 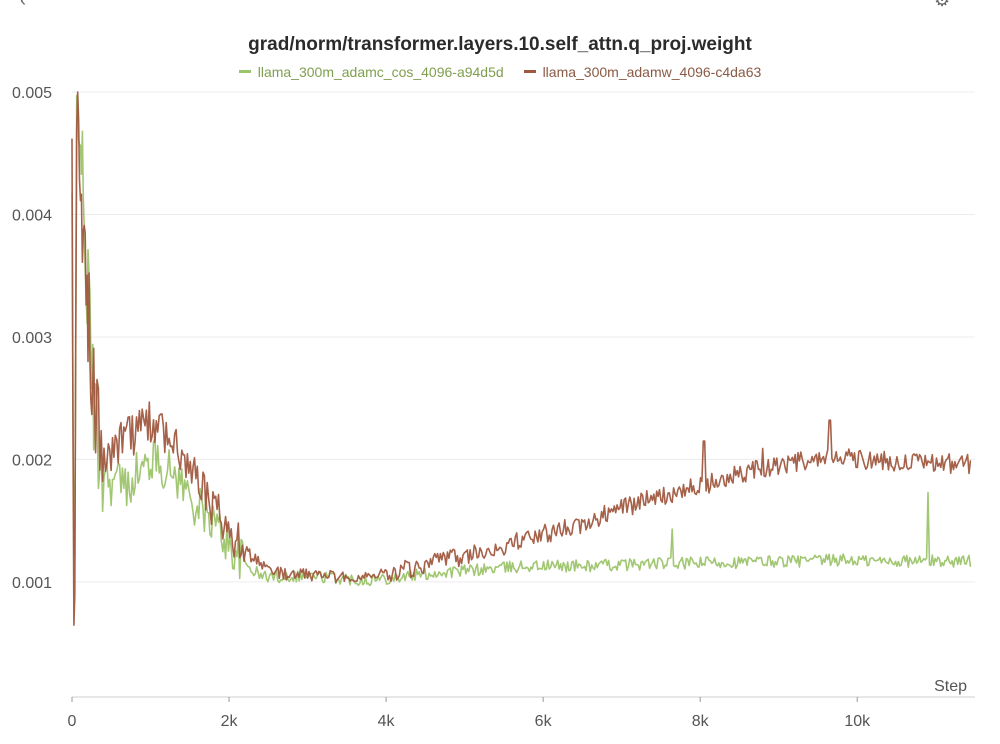 I want to click on x-tick-label: 4k, so click(x=387, y=721).